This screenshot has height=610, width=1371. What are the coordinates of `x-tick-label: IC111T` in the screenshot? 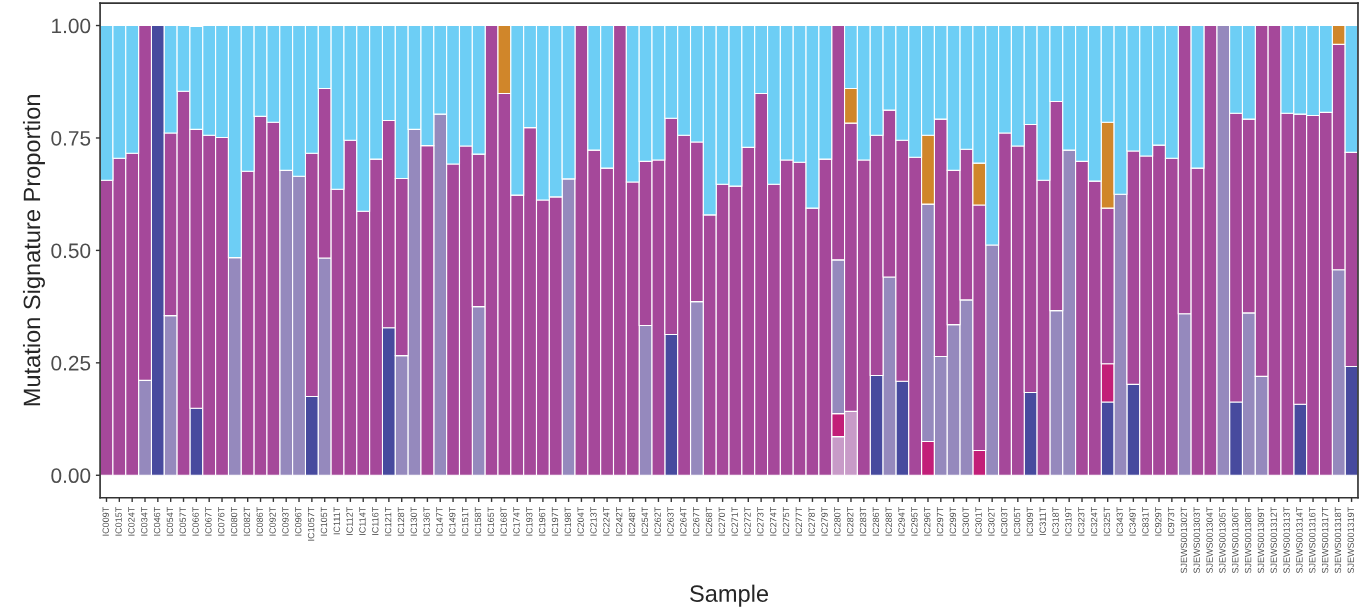 It's located at (336, 520).